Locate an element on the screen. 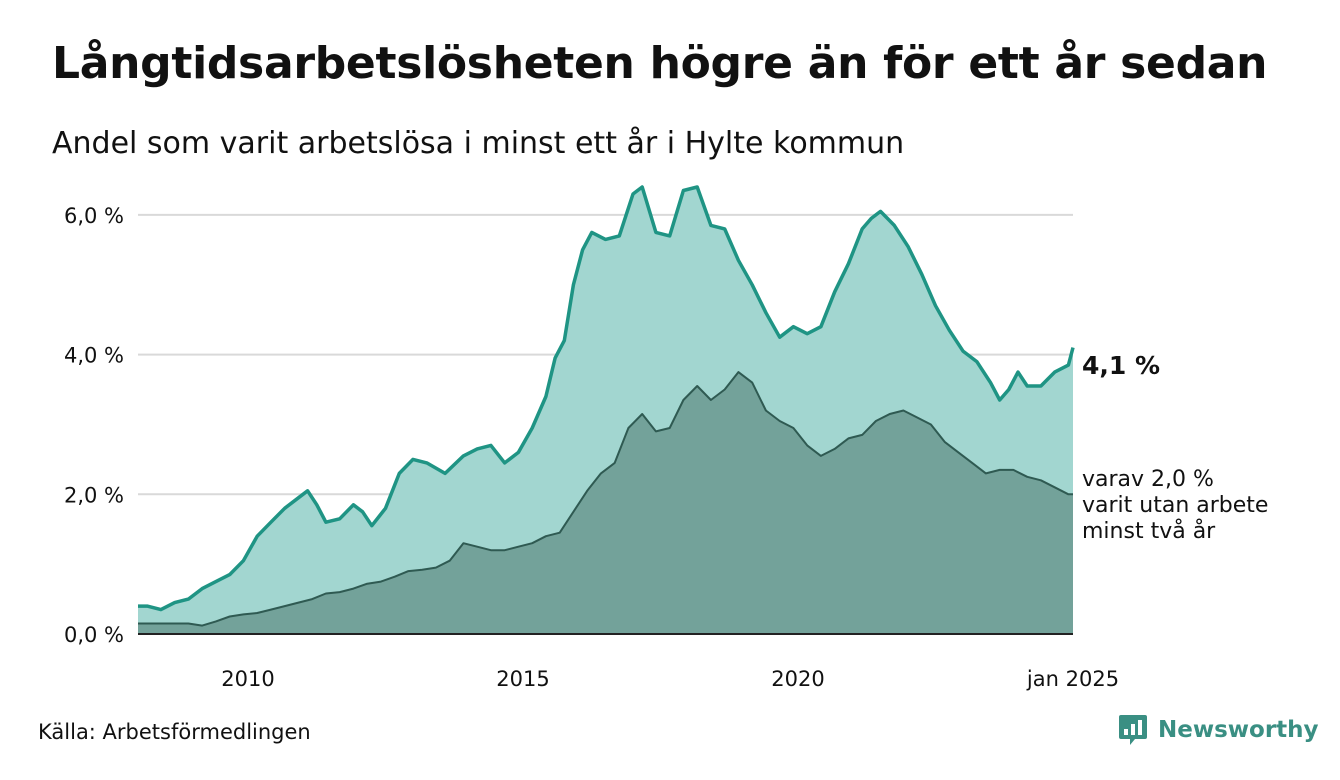  y-tick-label: 6,0 % is located at coordinates (94, 216).